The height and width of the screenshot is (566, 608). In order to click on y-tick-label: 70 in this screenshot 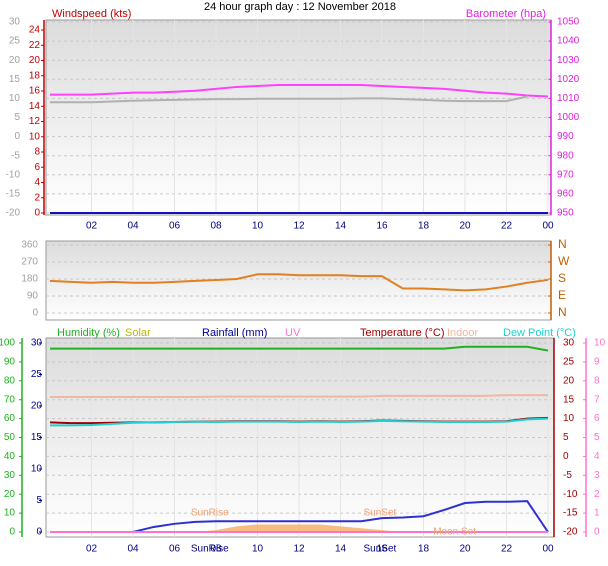, I will do `click(10, 399)`.